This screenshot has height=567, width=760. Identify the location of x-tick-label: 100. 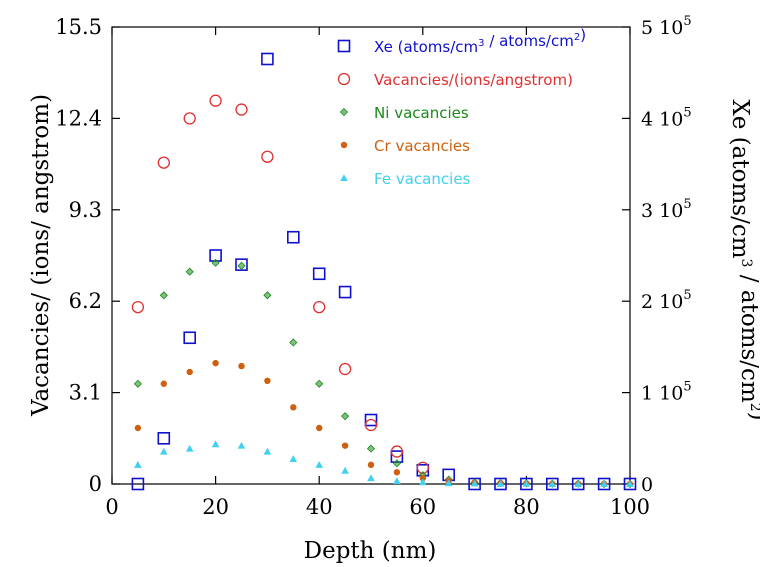
(630, 507).